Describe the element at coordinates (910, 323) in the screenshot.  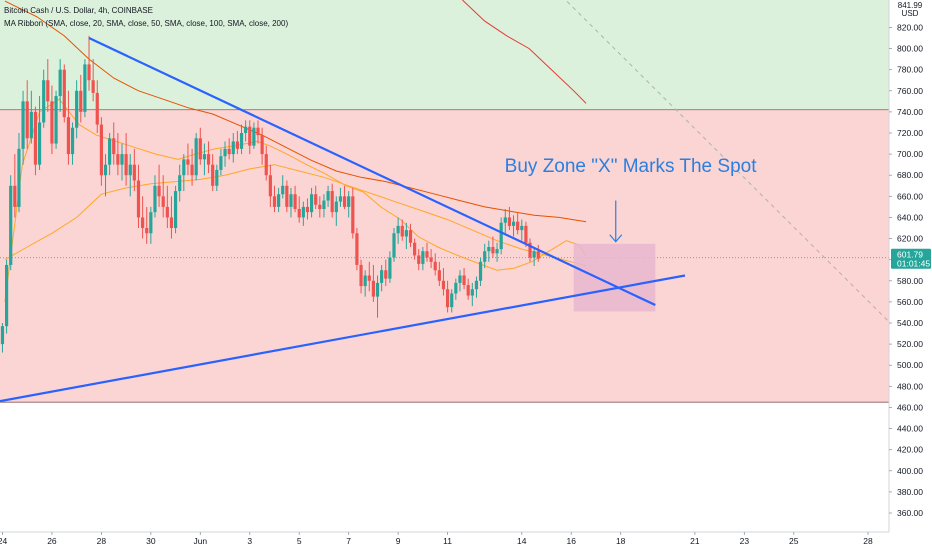
I see `y-tick-label: 540.00` at that location.